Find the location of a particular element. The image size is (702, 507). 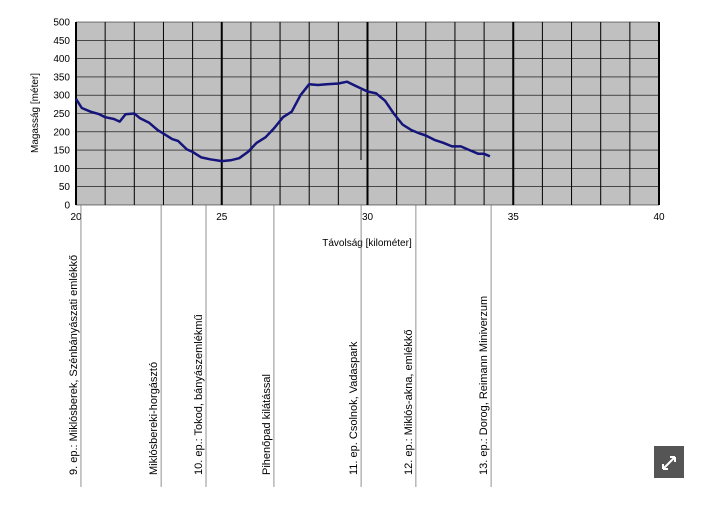

y-tick-label: 100 is located at coordinates (61, 169).